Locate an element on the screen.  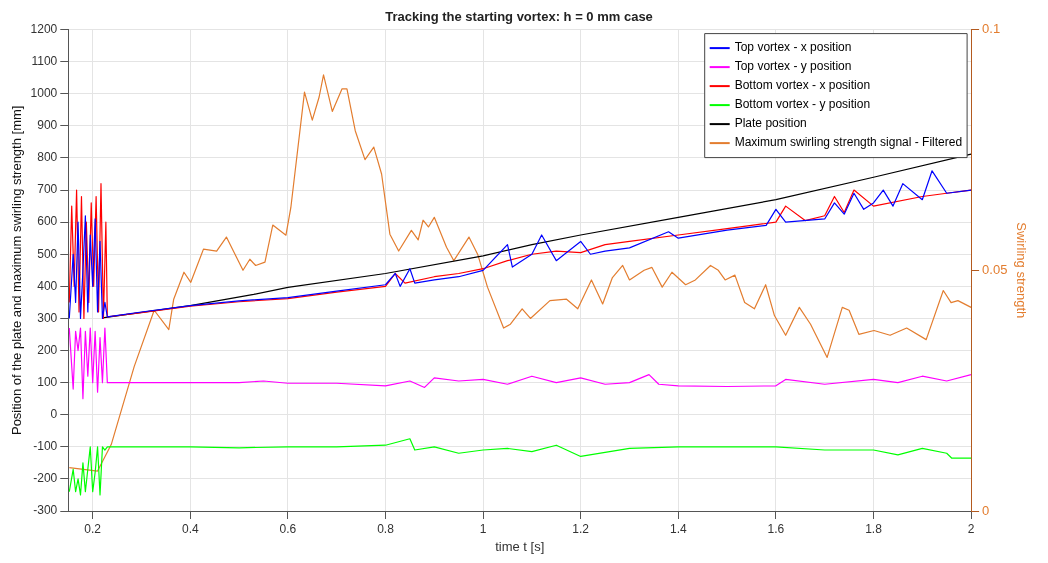
y-tick-label: 400 is located at coordinates (47, 285).